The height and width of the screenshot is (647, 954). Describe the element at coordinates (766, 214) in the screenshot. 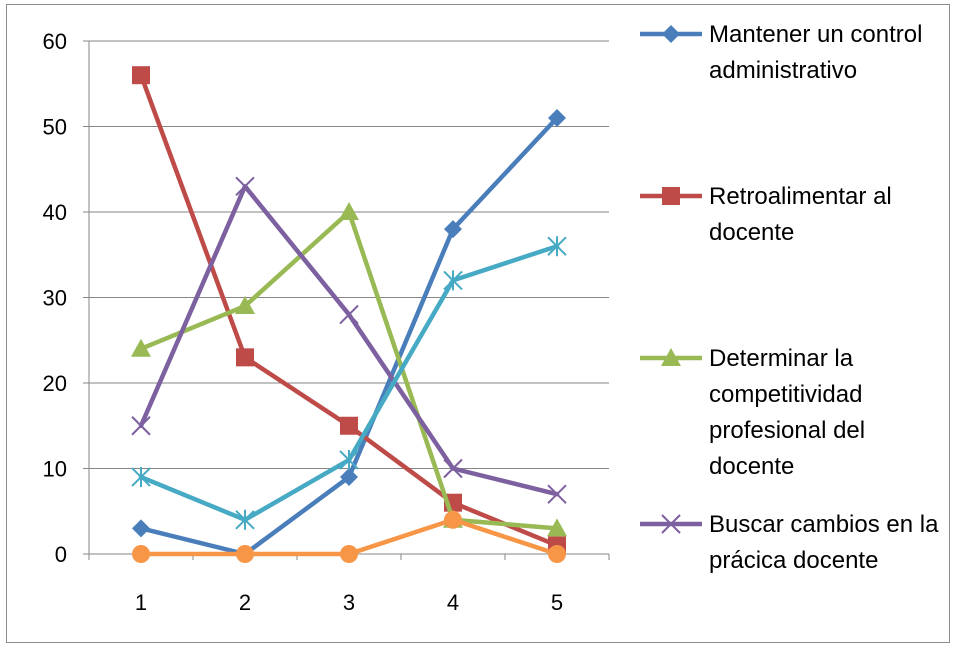

I see `legend-entry-1: Retroalimentar al docente` at that location.